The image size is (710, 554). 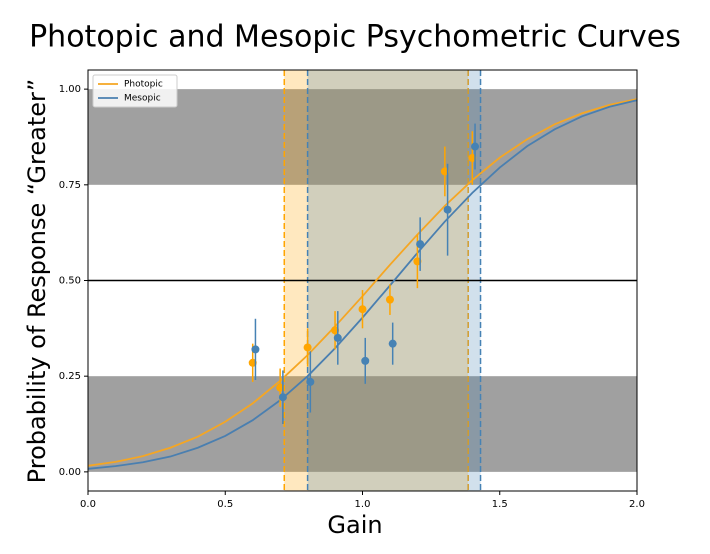 What do you see at coordinates (500, 504) in the screenshot?
I see `x-tick-label: 1.5` at bounding box center [500, 504].